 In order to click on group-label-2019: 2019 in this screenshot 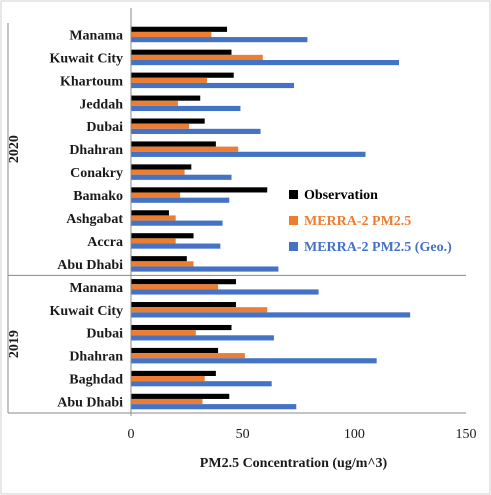, I will do `click(14, 344)`.